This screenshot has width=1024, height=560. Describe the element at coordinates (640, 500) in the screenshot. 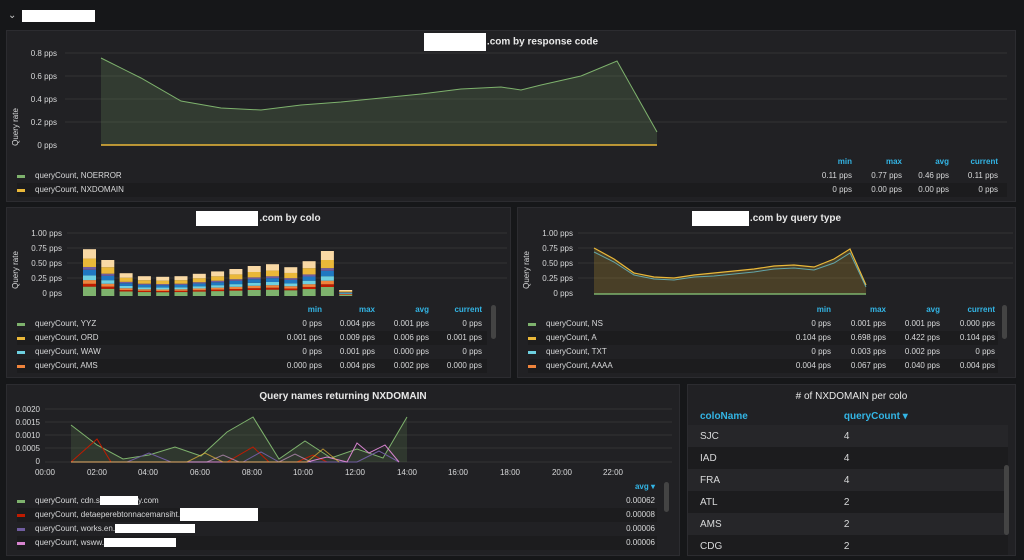

I see `series-avg: 0.00062` at that location.